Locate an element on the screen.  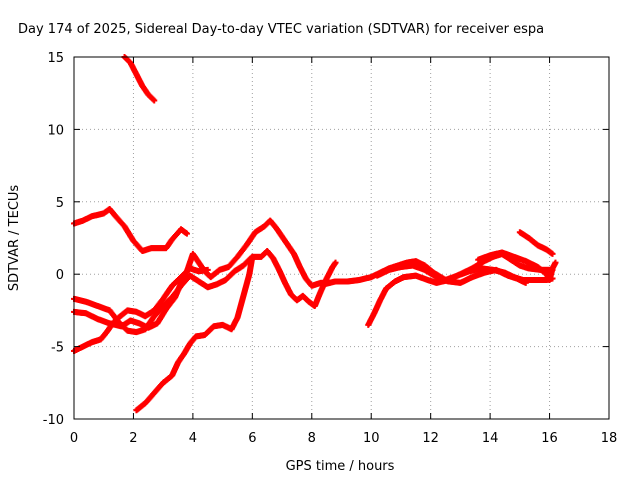
y-tick-label: -5 is located at coordinates (57, 348).